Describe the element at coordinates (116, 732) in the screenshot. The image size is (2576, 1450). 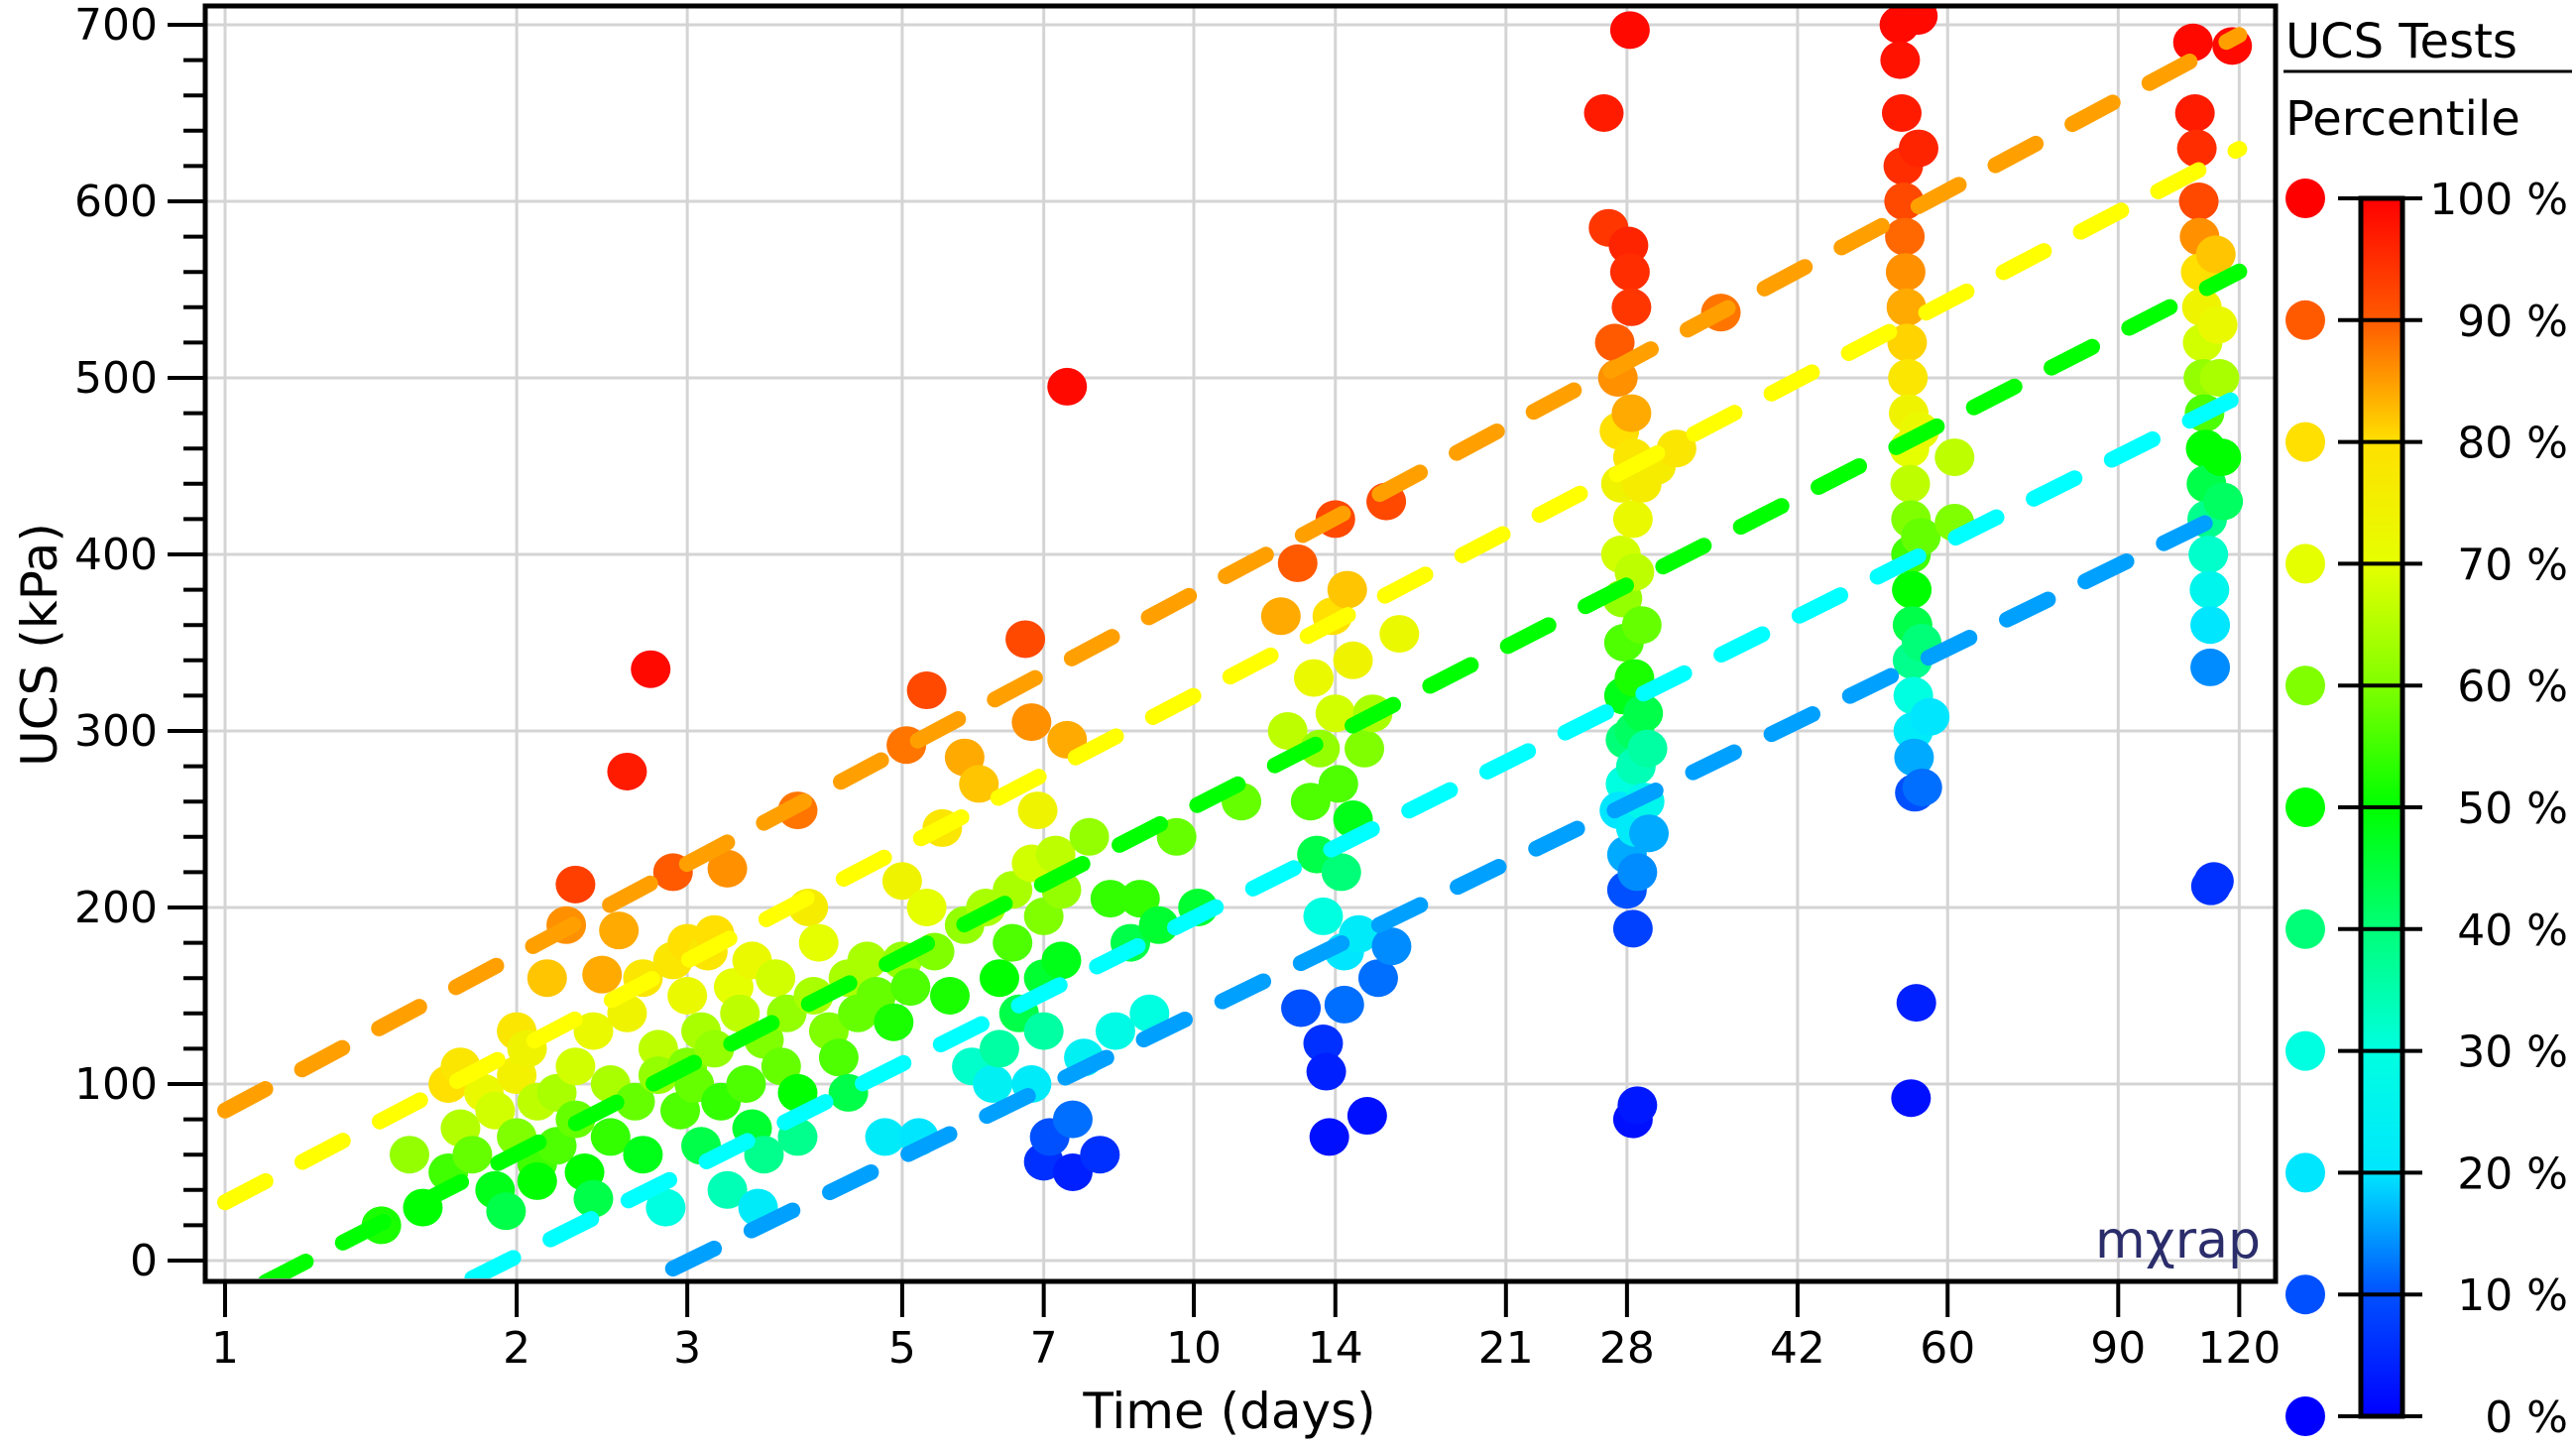
I see `y-tick-label: 300` at that location.